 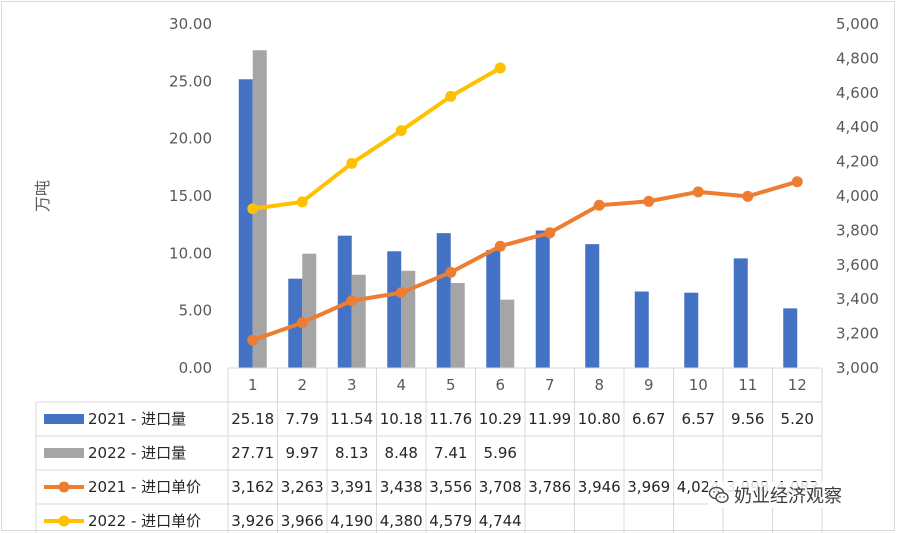 I want to click on y-right-tick-label: 5,000, so click(x=857, y=24).